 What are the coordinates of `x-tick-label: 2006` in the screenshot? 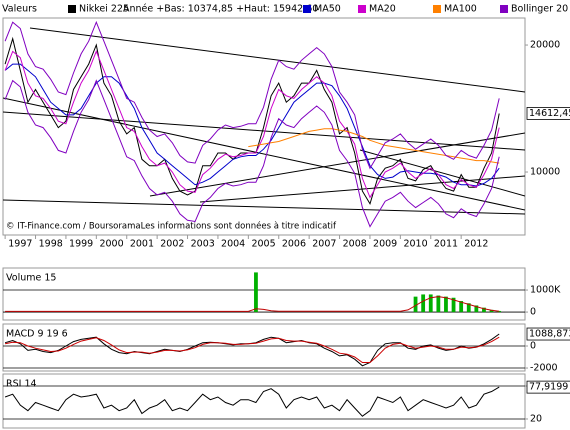 It's located at (294, 244).